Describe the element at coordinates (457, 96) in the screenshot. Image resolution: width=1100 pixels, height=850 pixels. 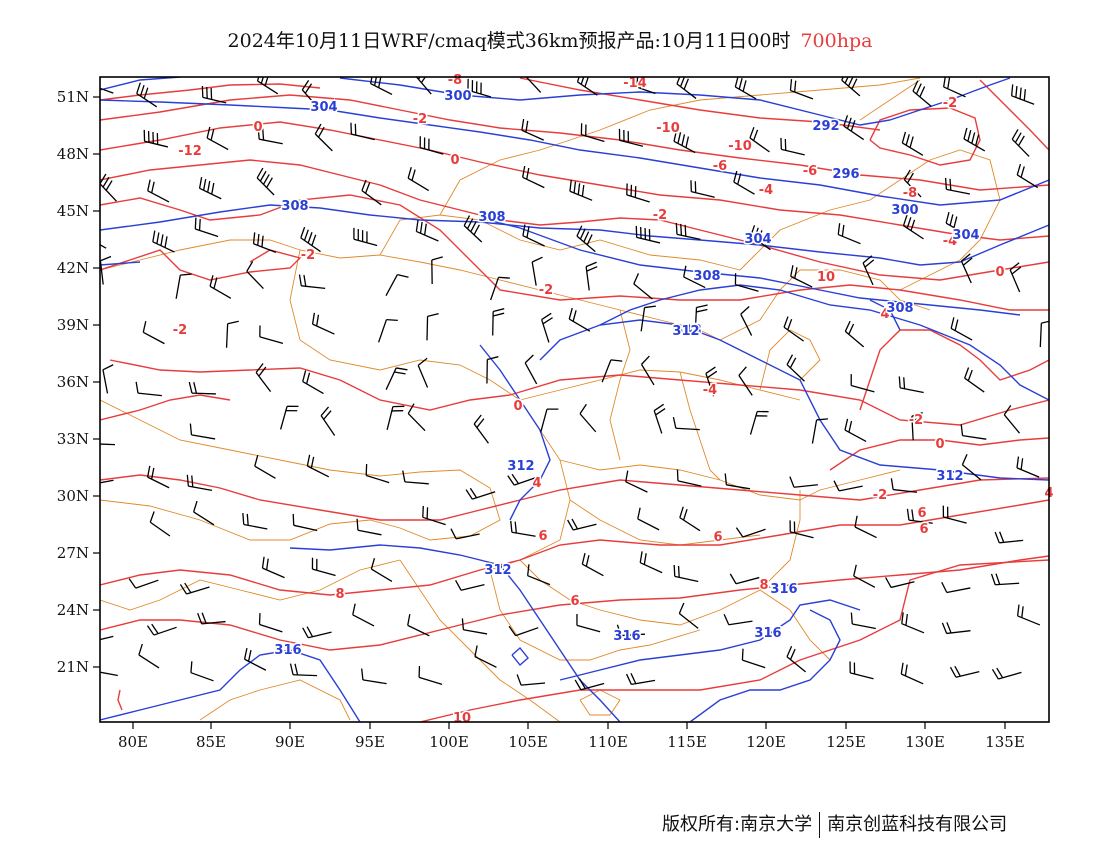
I see `height-label: 300` at that location.